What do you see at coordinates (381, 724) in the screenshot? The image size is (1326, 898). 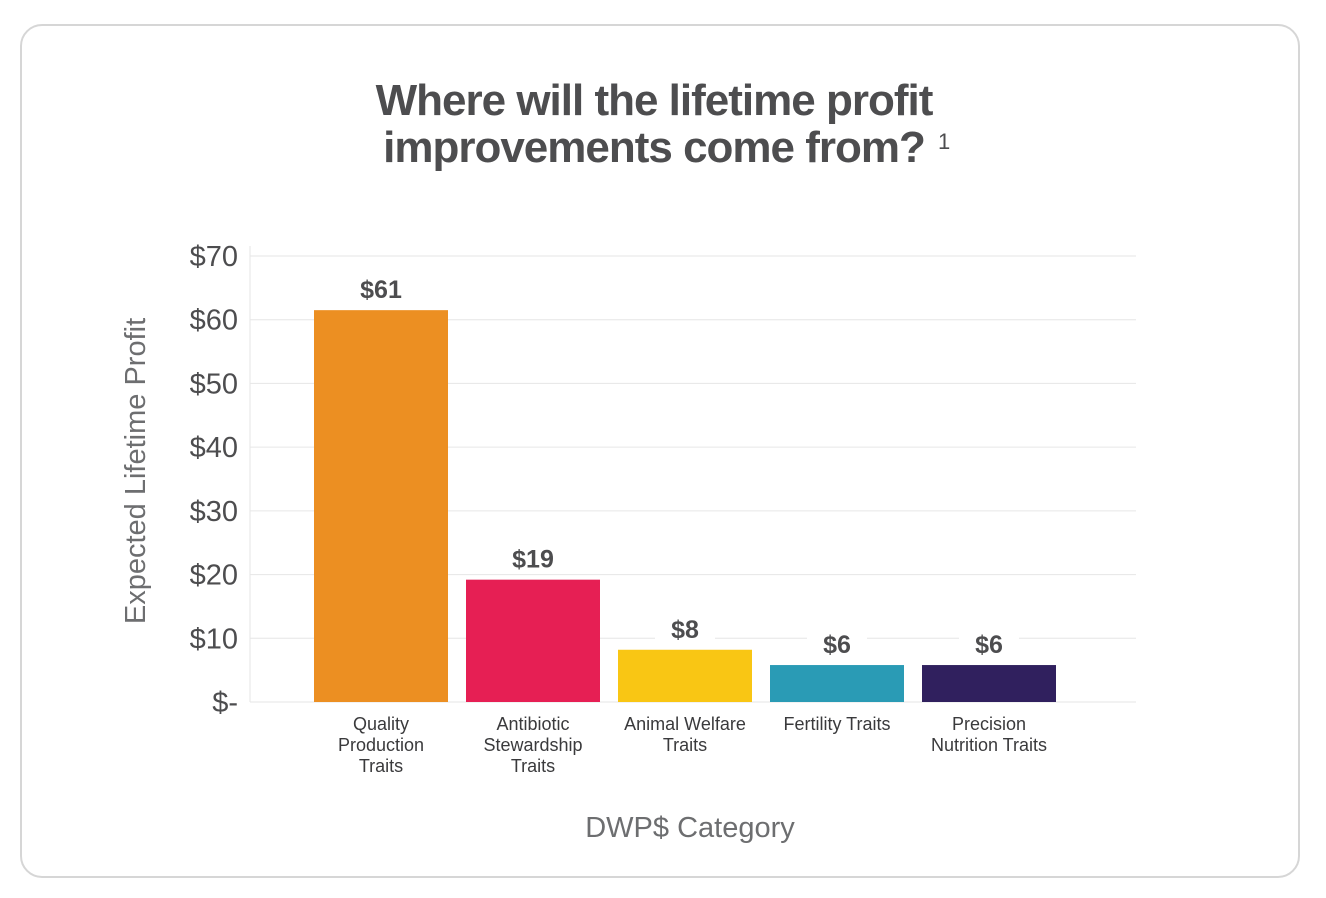 I see `x-category-label-line: Quality` at bounding box center [381, 724].